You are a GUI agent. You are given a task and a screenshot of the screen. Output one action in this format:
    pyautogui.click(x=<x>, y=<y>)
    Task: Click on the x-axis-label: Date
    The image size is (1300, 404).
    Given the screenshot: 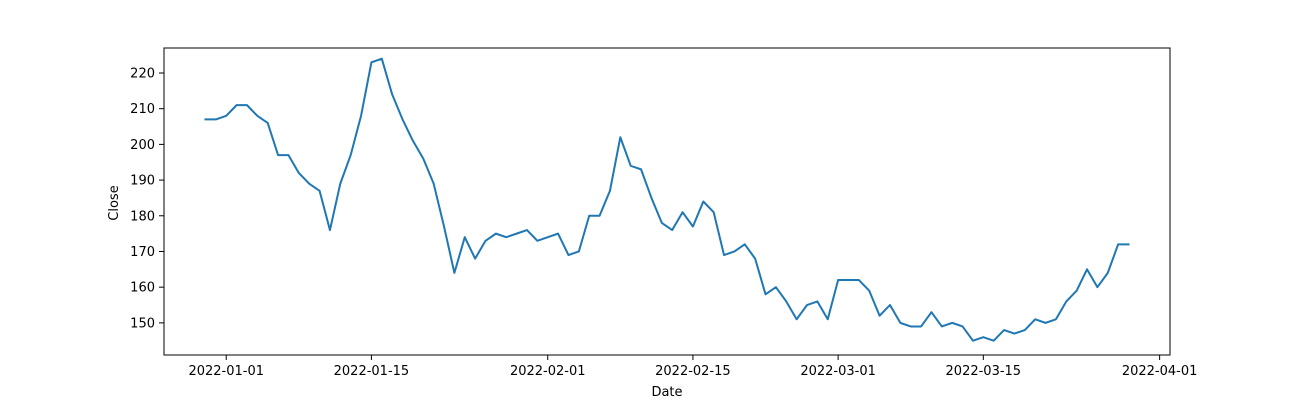 What is the action you would take?
    pyautogui.click(x=666, y=392)
    